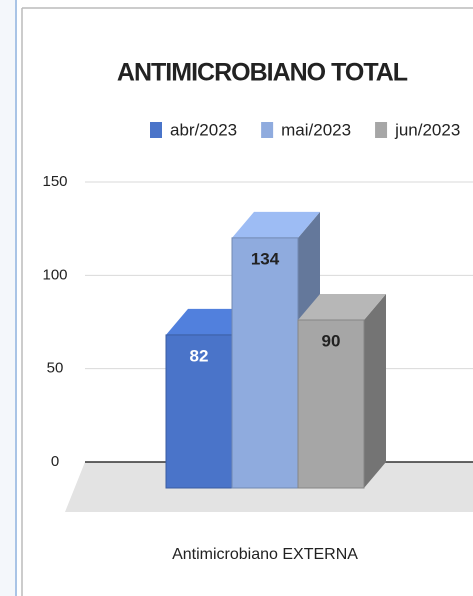 Image resolution: width=473 pixels, height=596 pixels. I want to click on legend-label: mai/2023, so click(316, 129).